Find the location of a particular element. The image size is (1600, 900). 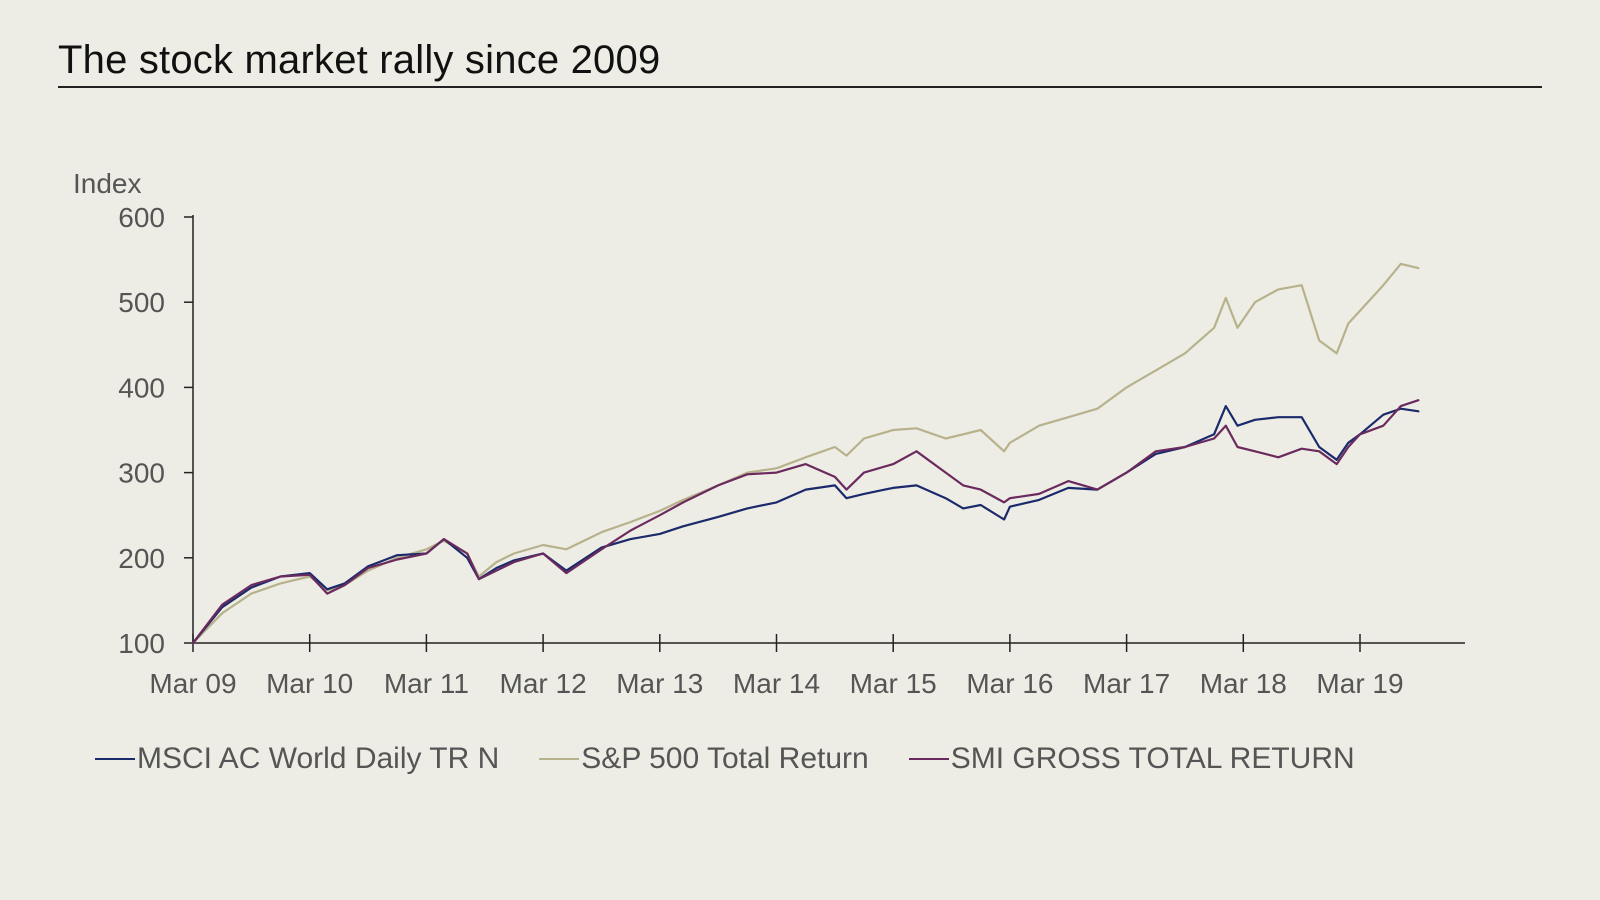

x-tick-label: Mar 12 is located at coordinates (543, 683).